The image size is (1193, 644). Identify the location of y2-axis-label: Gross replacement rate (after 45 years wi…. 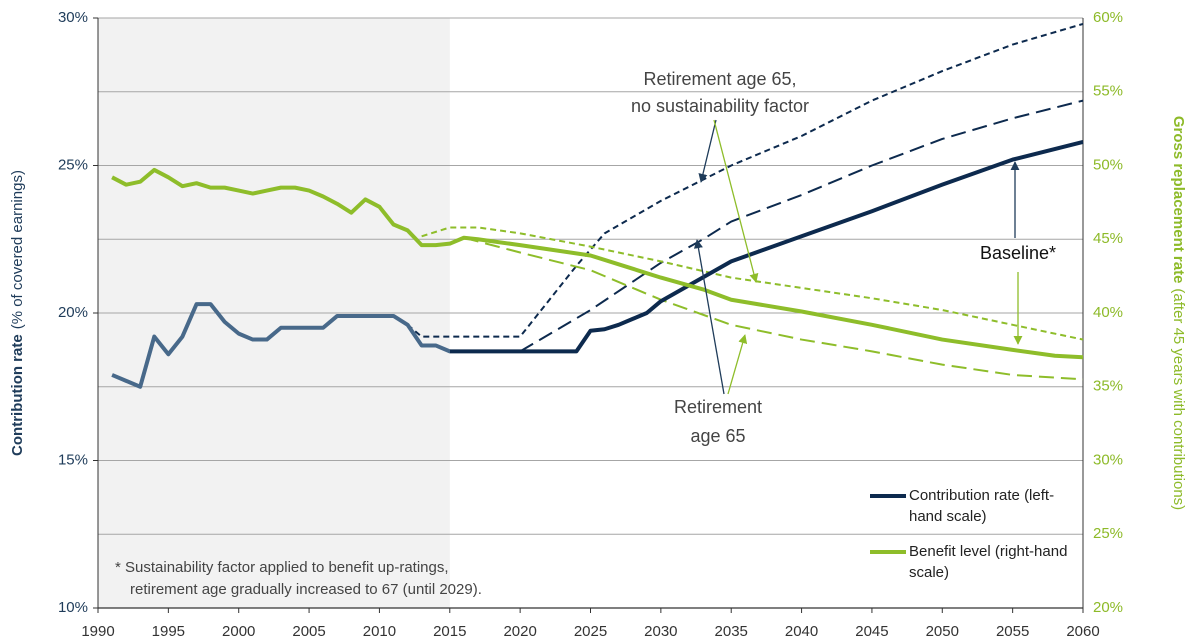
(1178, 313).